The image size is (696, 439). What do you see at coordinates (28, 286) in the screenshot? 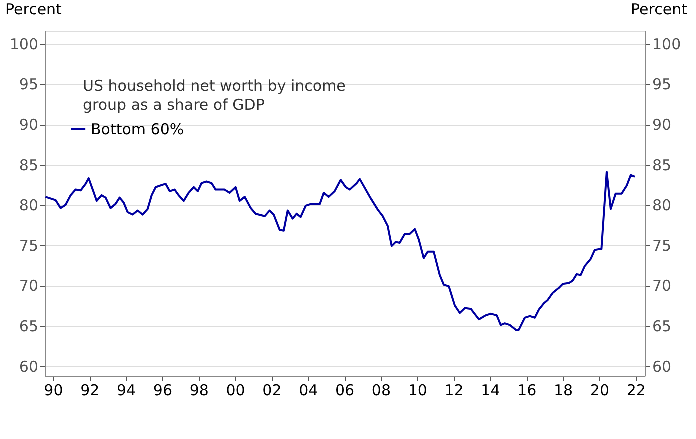
I see `y-tick-label: 70` at bounding box center [28, 286].